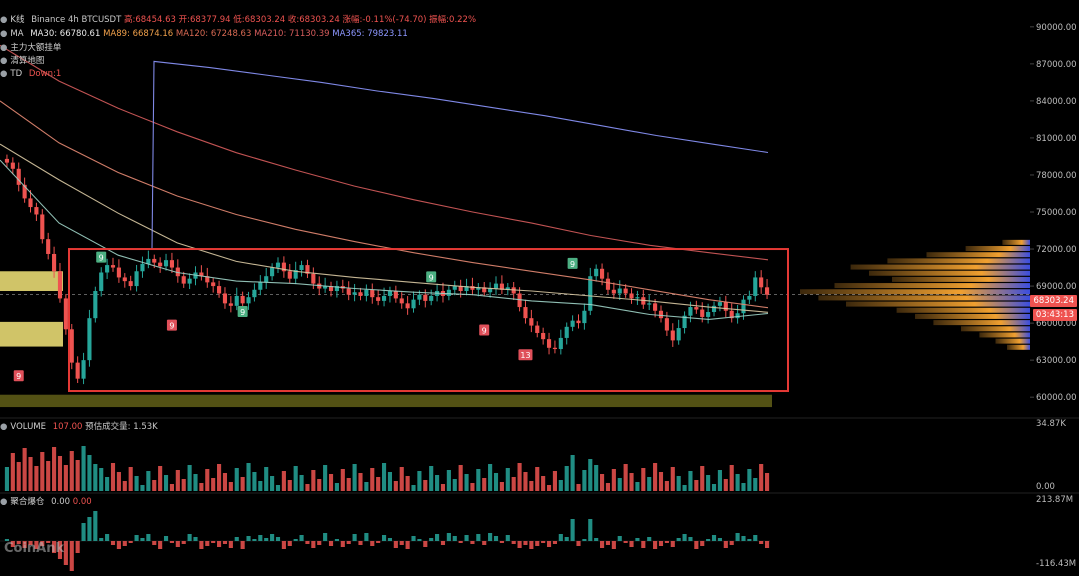  Describe the element at coordinates (138, 34) in the screenshot. I see `ma89-value: MA89: 66874.16` at that location.